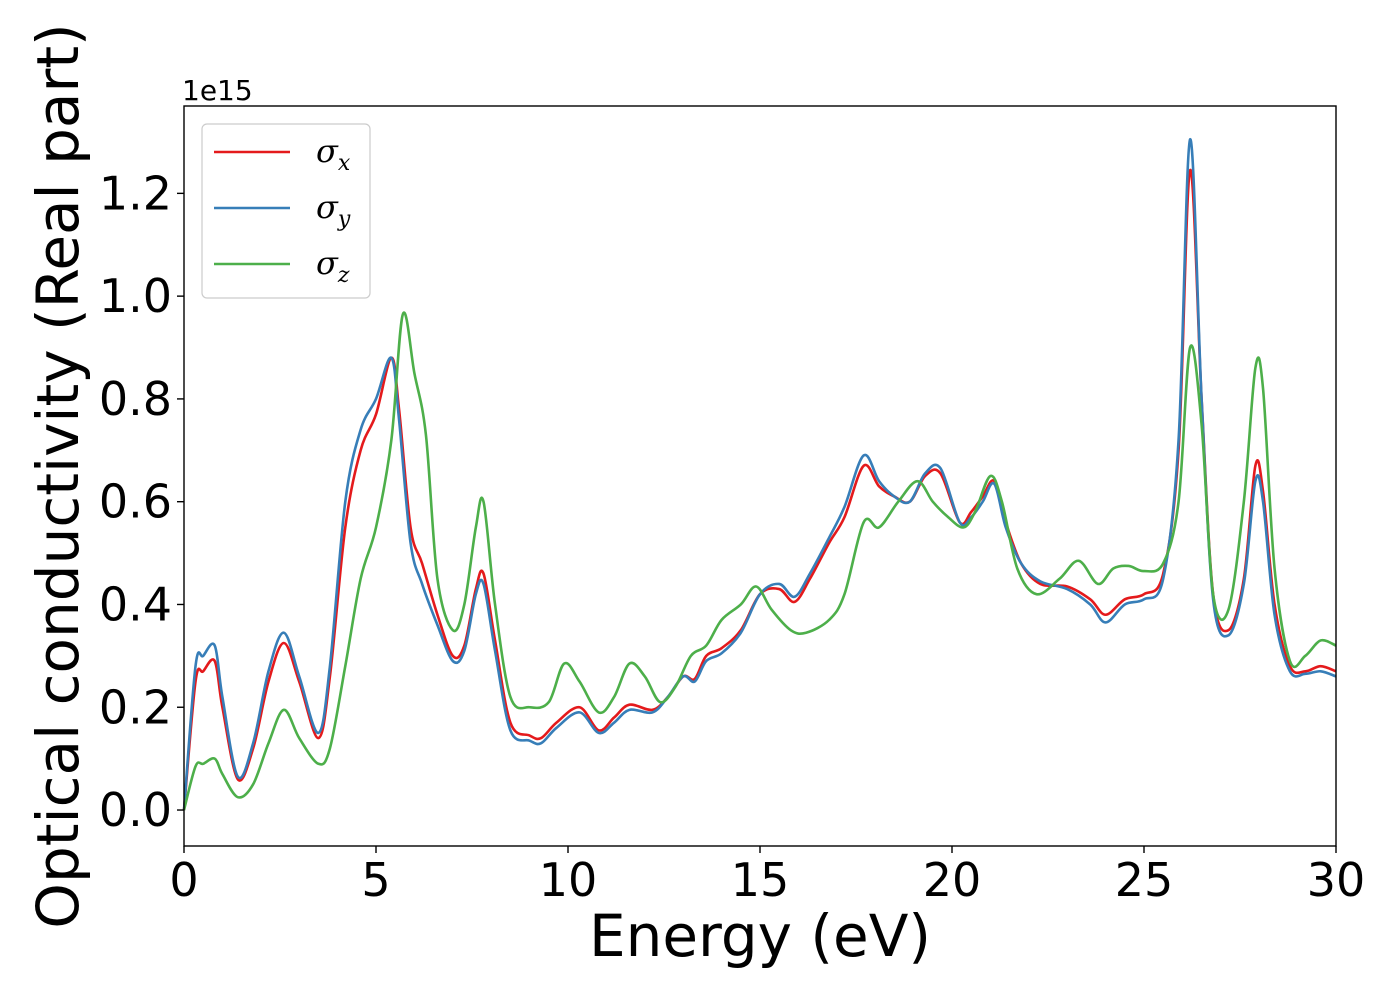  Describe the element at coordinates (375, 880) in the screenshot. I see `x-tick-label: 5` at that location.